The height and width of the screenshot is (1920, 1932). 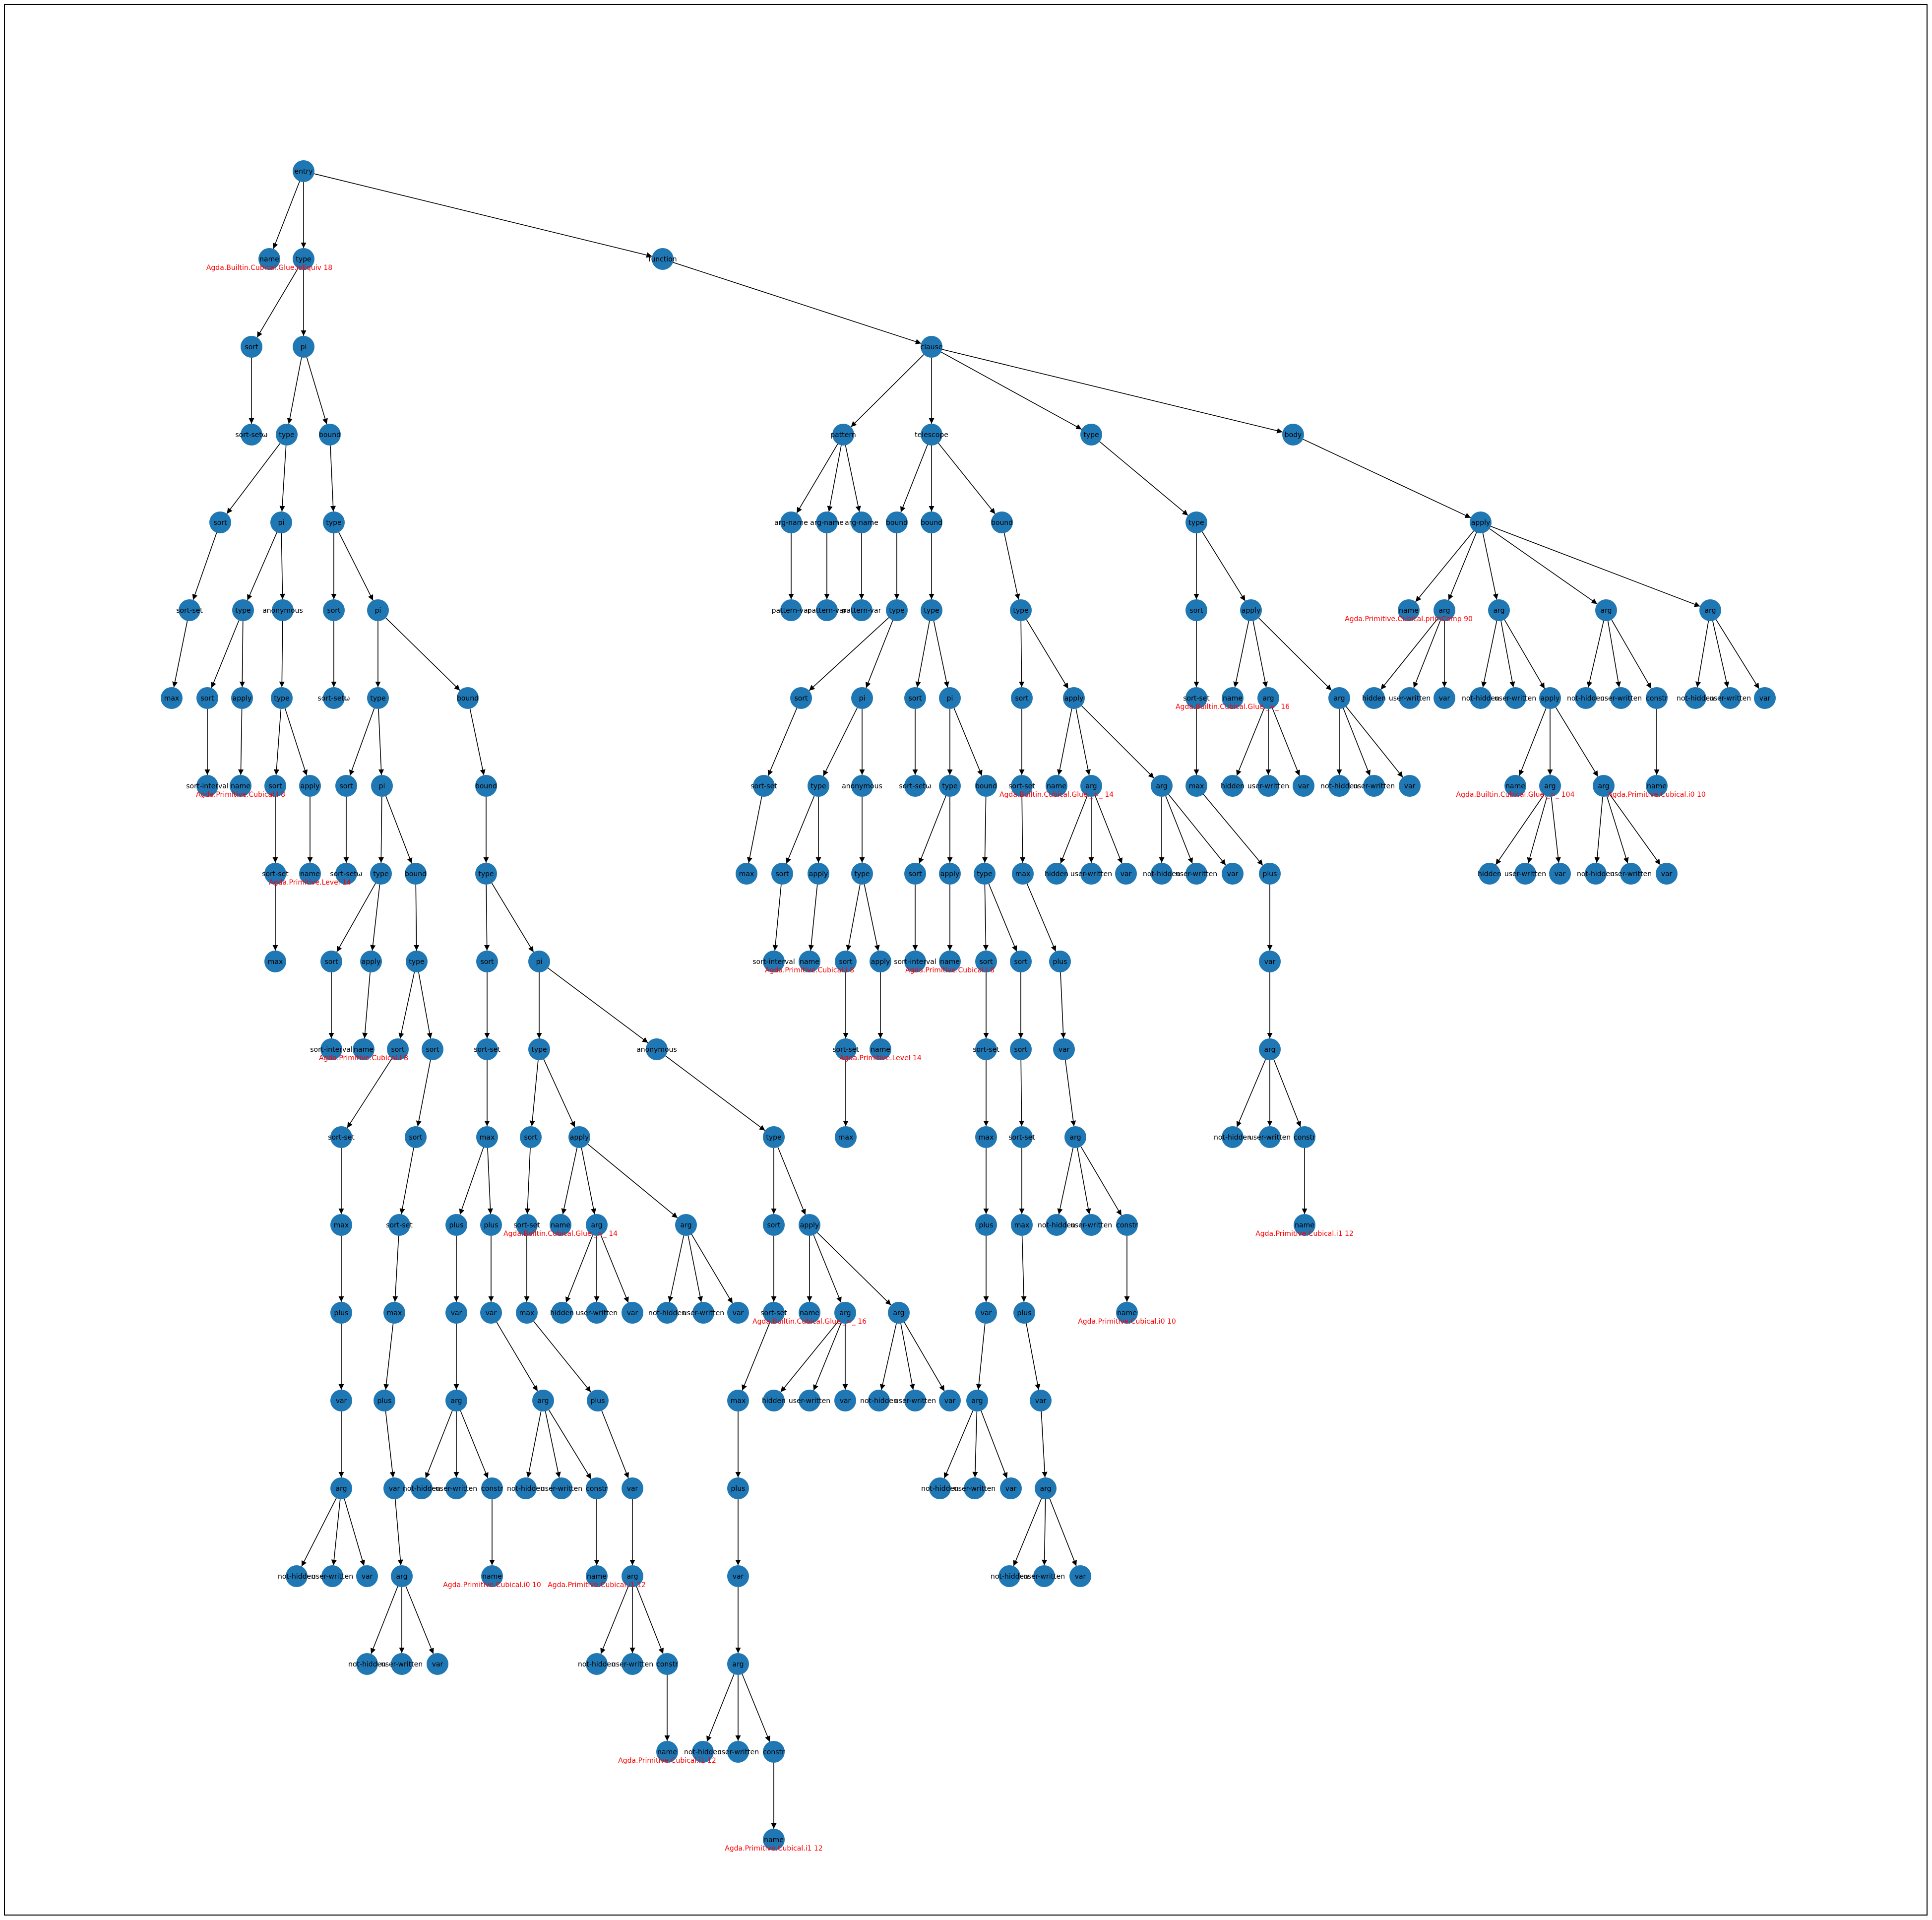 I want to click on node-label: constr, so click(x=774, y=1752).